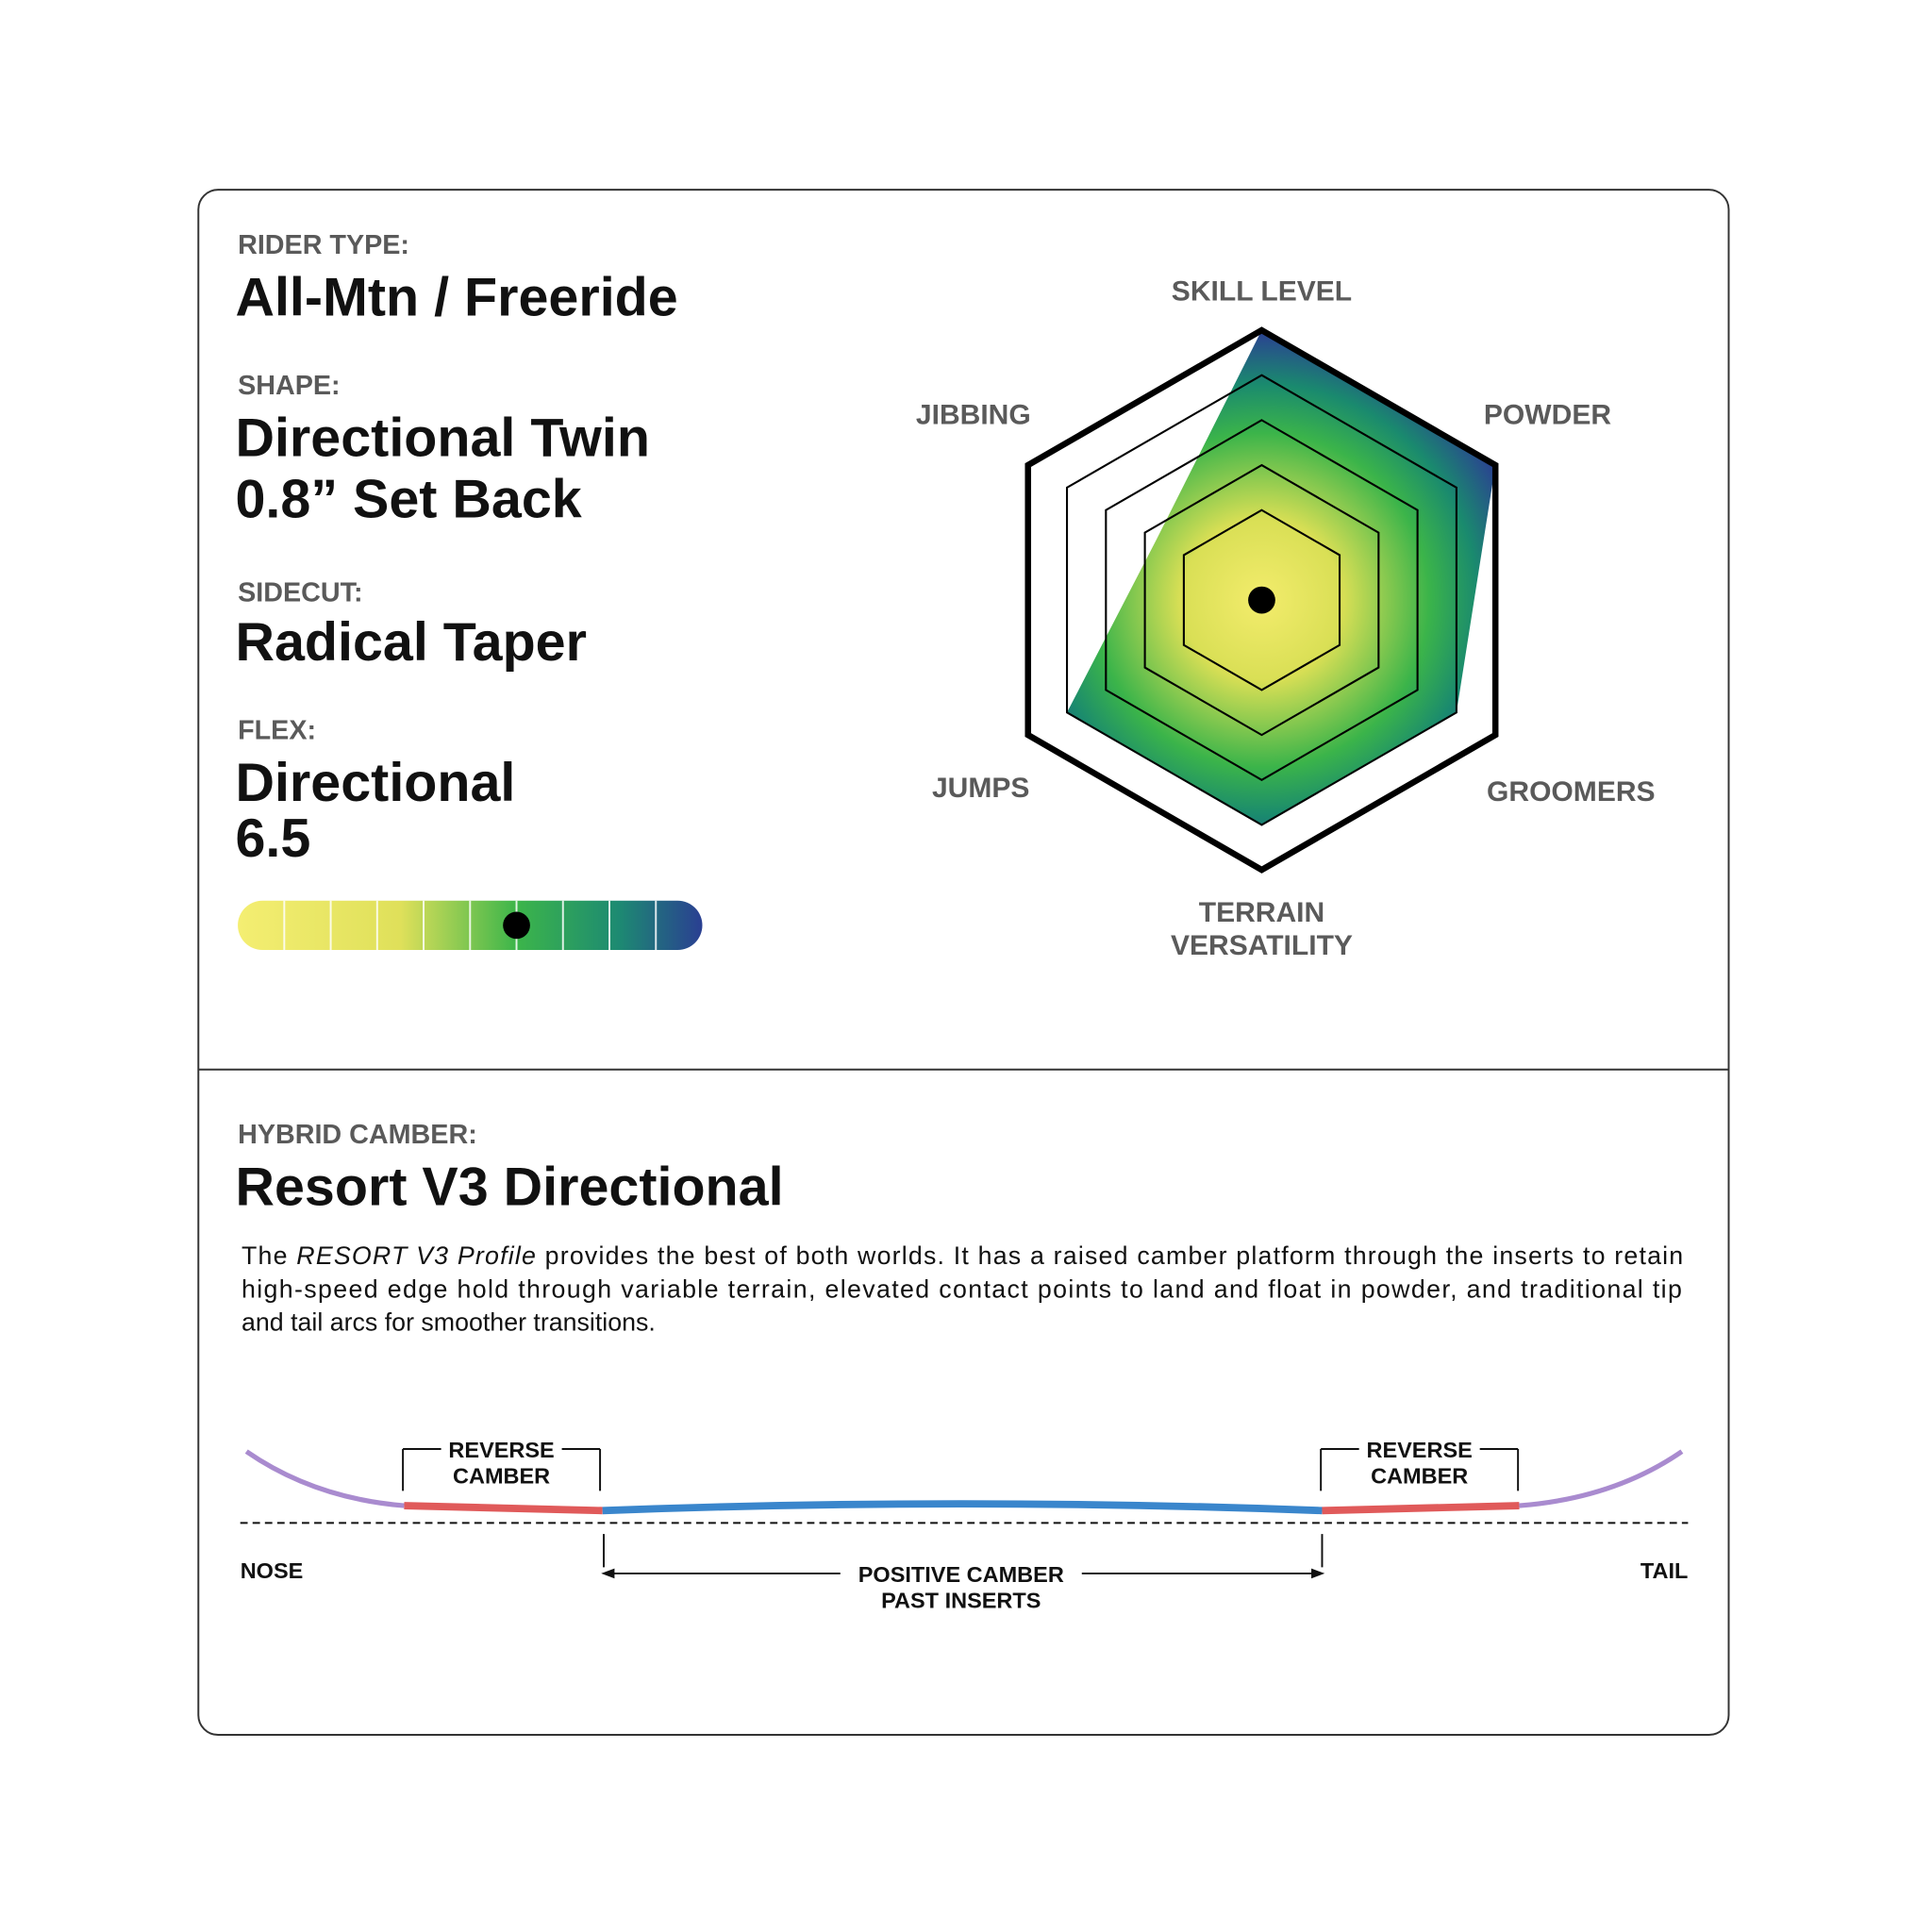 The height and width of the screenshot is (1932, 1932). I want to click on value: 6.5, so click(272, 839).